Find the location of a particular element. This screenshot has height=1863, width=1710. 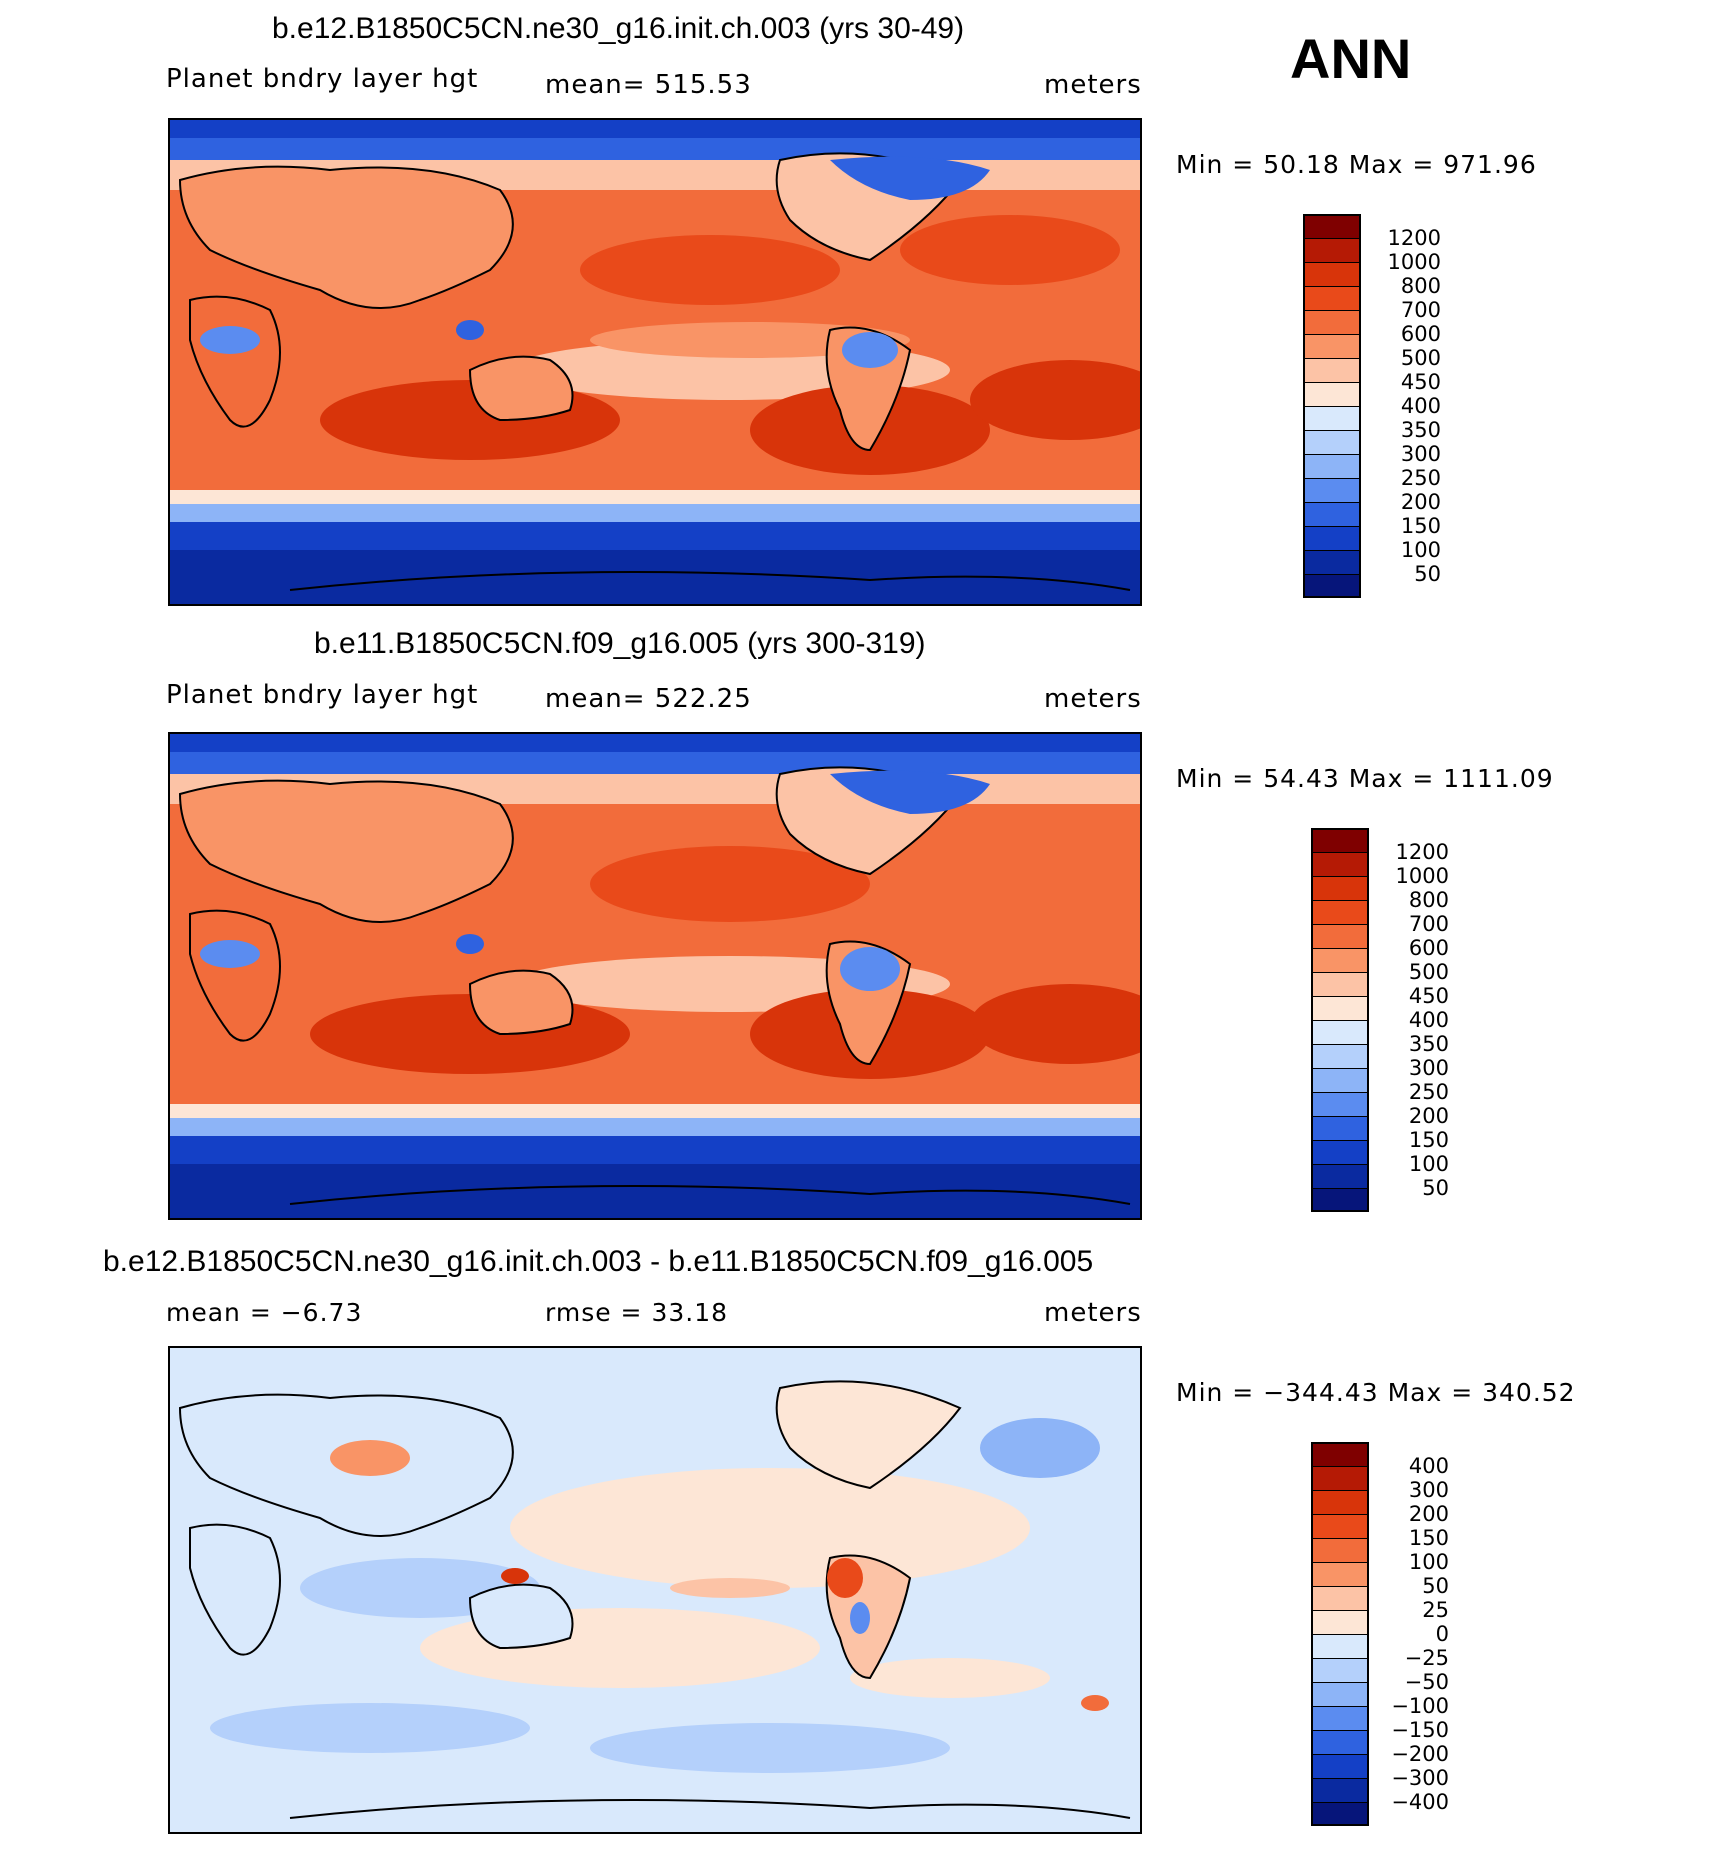

panel1-colorbar-label: 400 is located at coordinates (1420, 406).